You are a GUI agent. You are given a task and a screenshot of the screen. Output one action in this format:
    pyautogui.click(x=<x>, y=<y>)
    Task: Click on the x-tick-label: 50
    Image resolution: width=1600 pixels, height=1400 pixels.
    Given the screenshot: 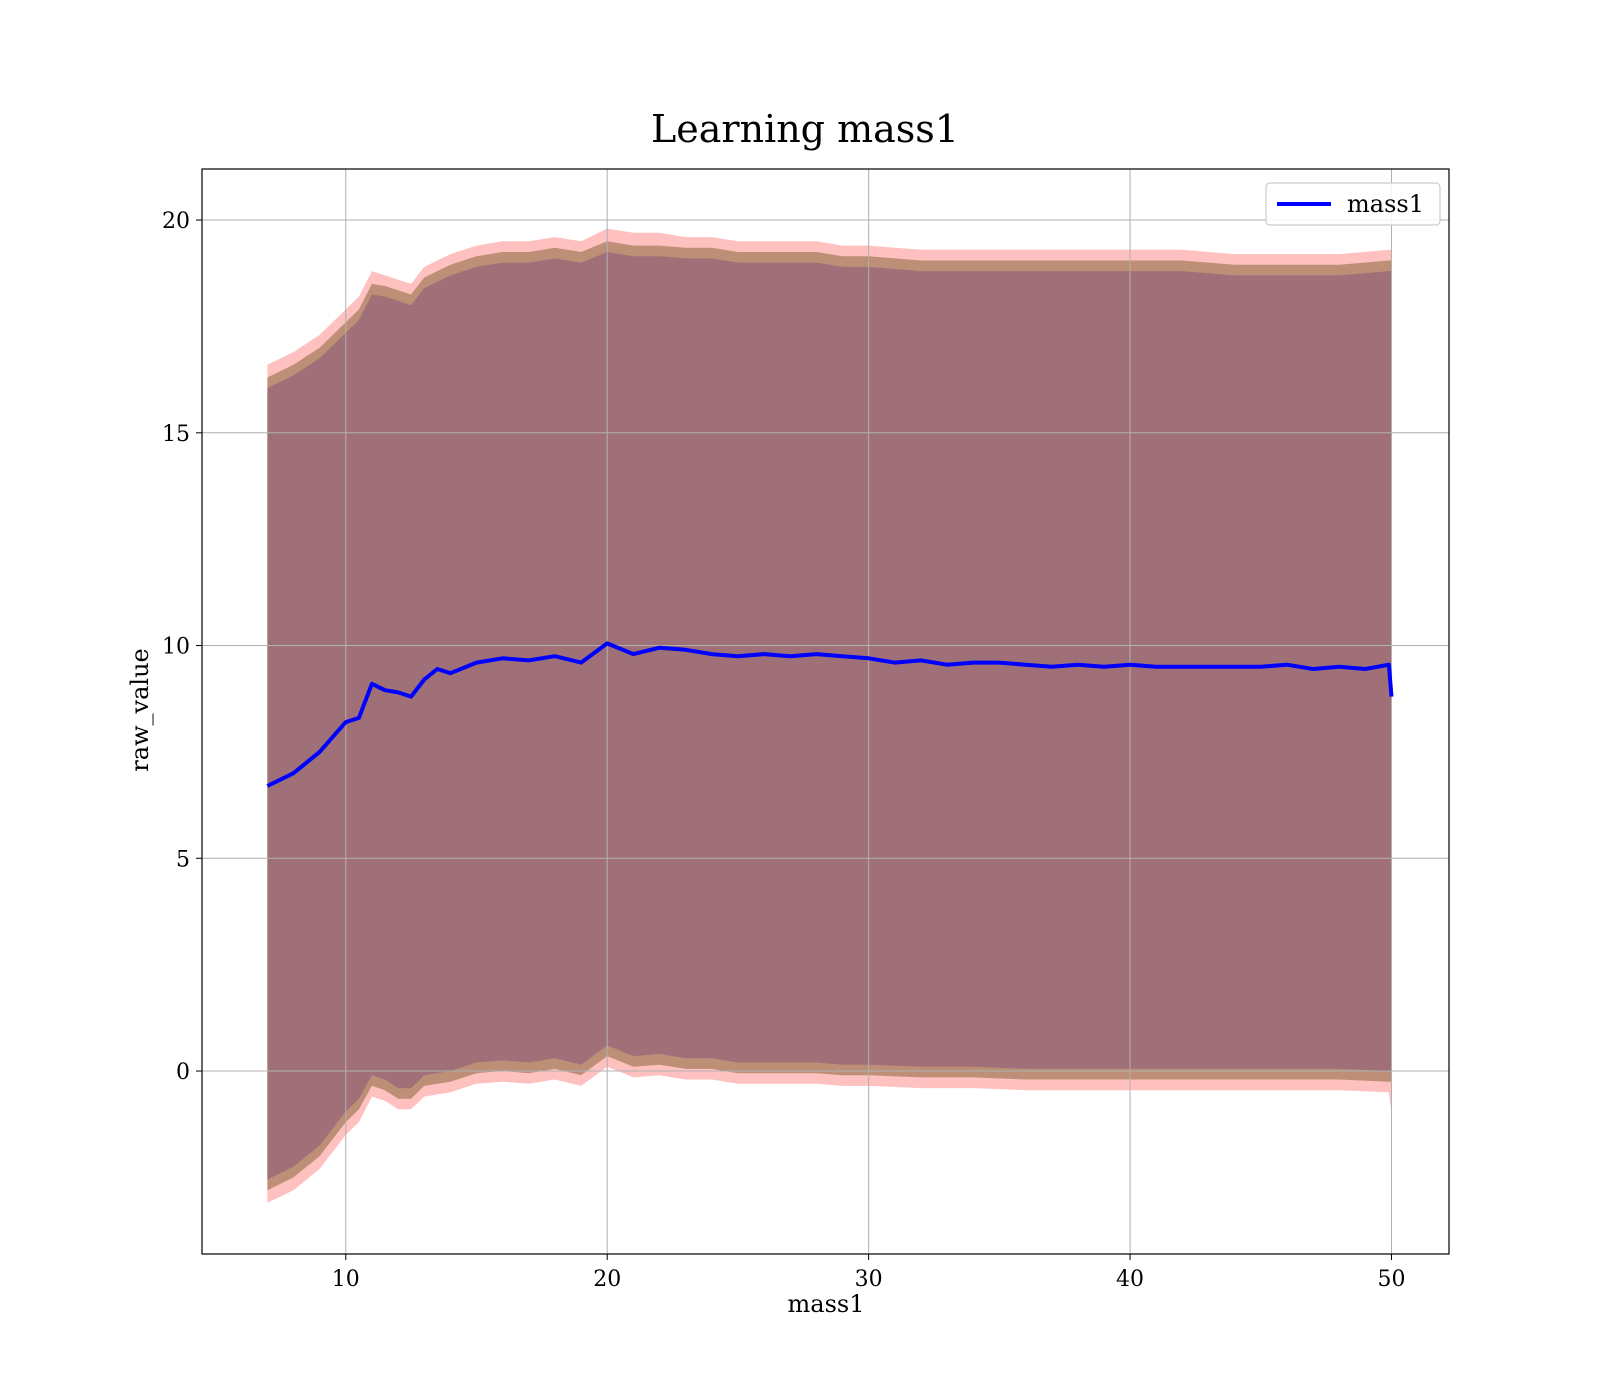 What is the action you would take?
    pyautogui.click(x=1391, y=1279)
    